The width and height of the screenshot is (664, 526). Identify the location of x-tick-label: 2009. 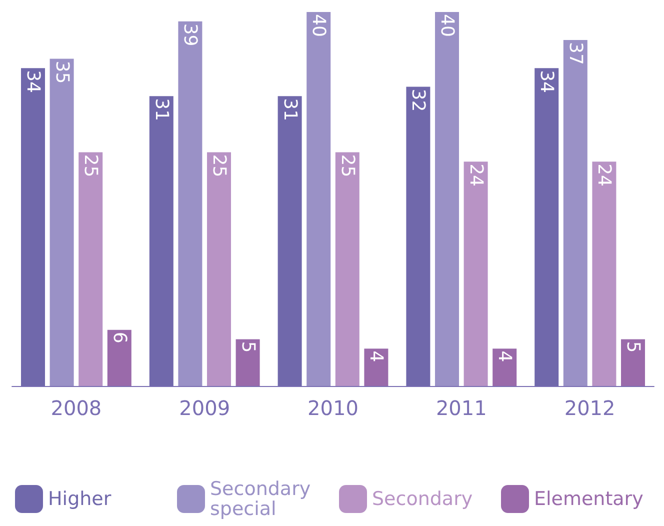
(204, 408).